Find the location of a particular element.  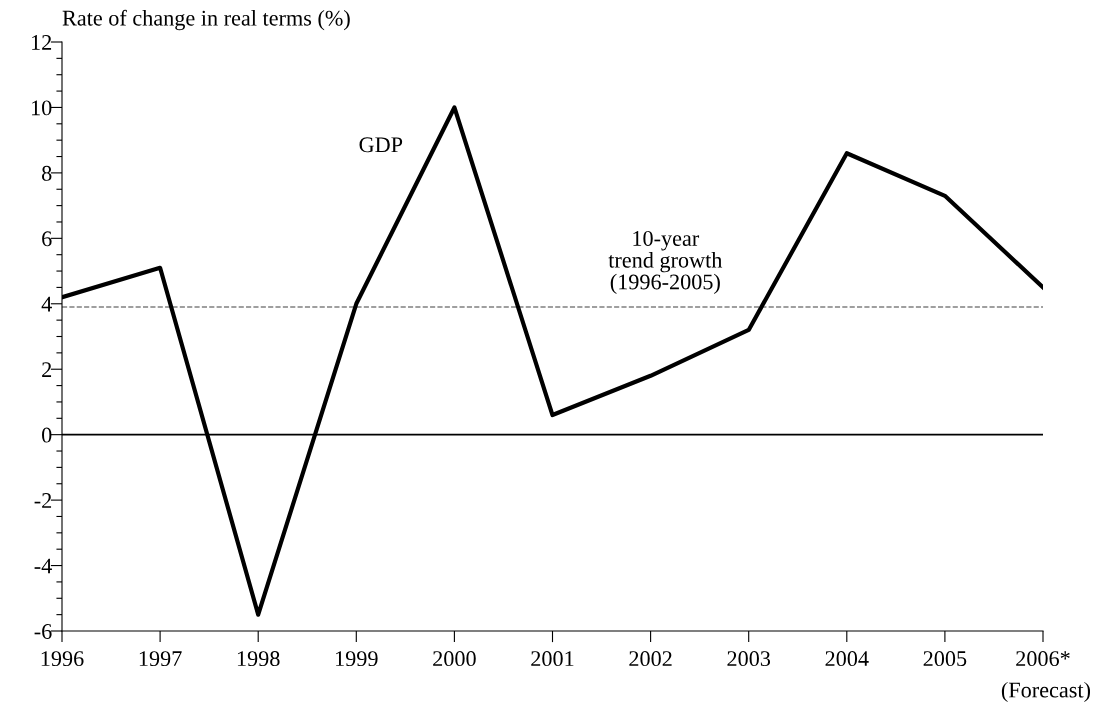

y-tick-label: -4 is located at coordinates (43, 566).